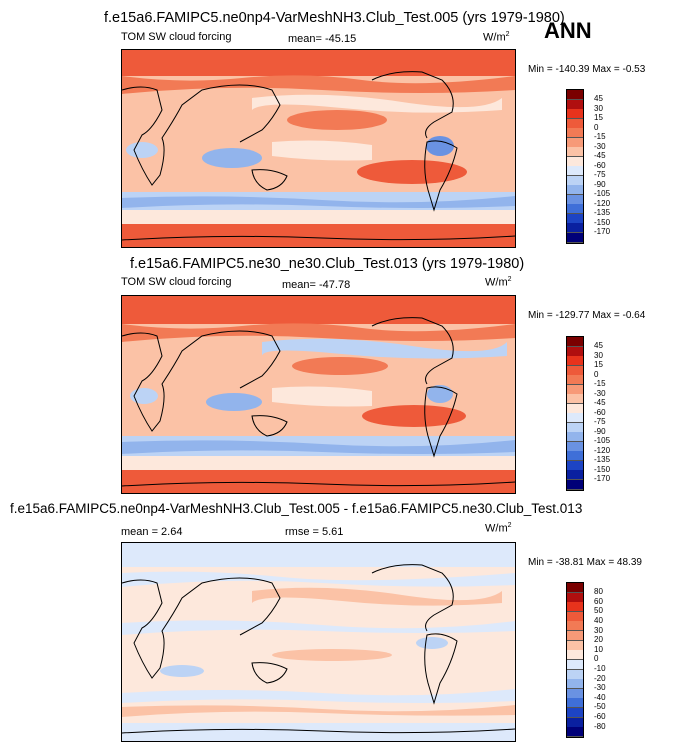 This screenshot has width=696, height=751. Describe the element at coordinates (600, 165) in the screenshot. I see `colorbar-1-tick-label: -60` at that location.